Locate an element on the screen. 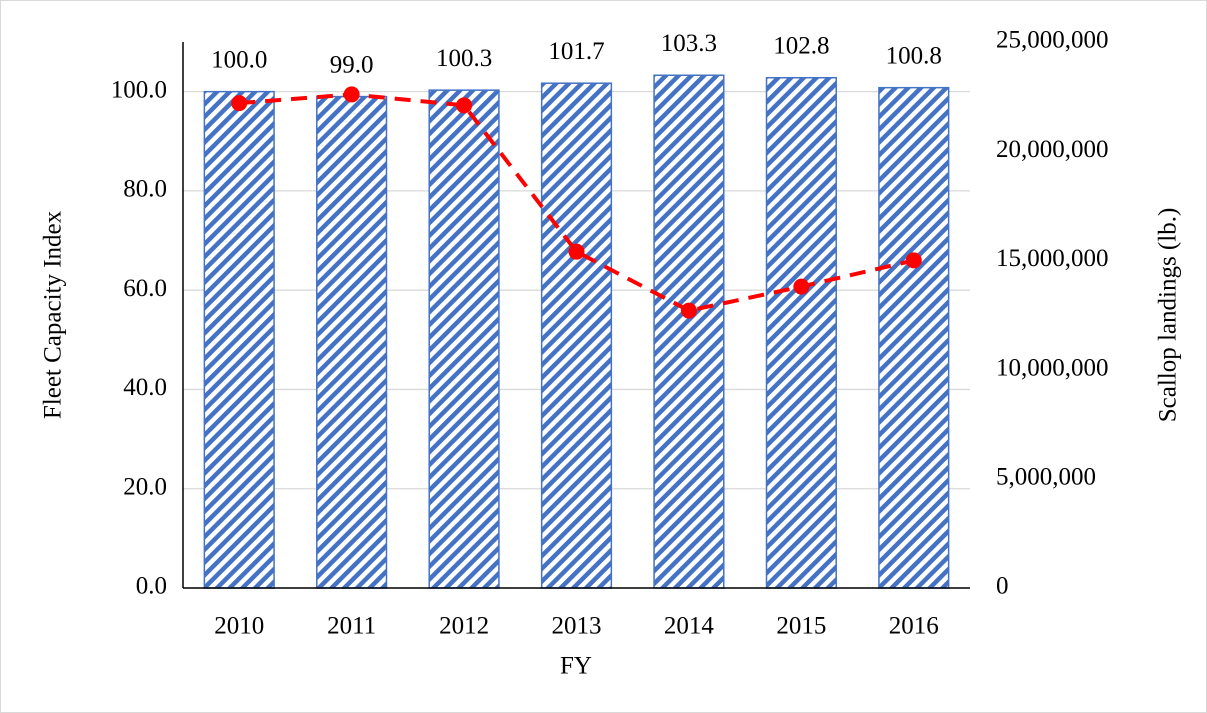 This screenshot has height=713, width=1207. y2-tick-label: 15,000,000 is located at coordinates (1052, 258).